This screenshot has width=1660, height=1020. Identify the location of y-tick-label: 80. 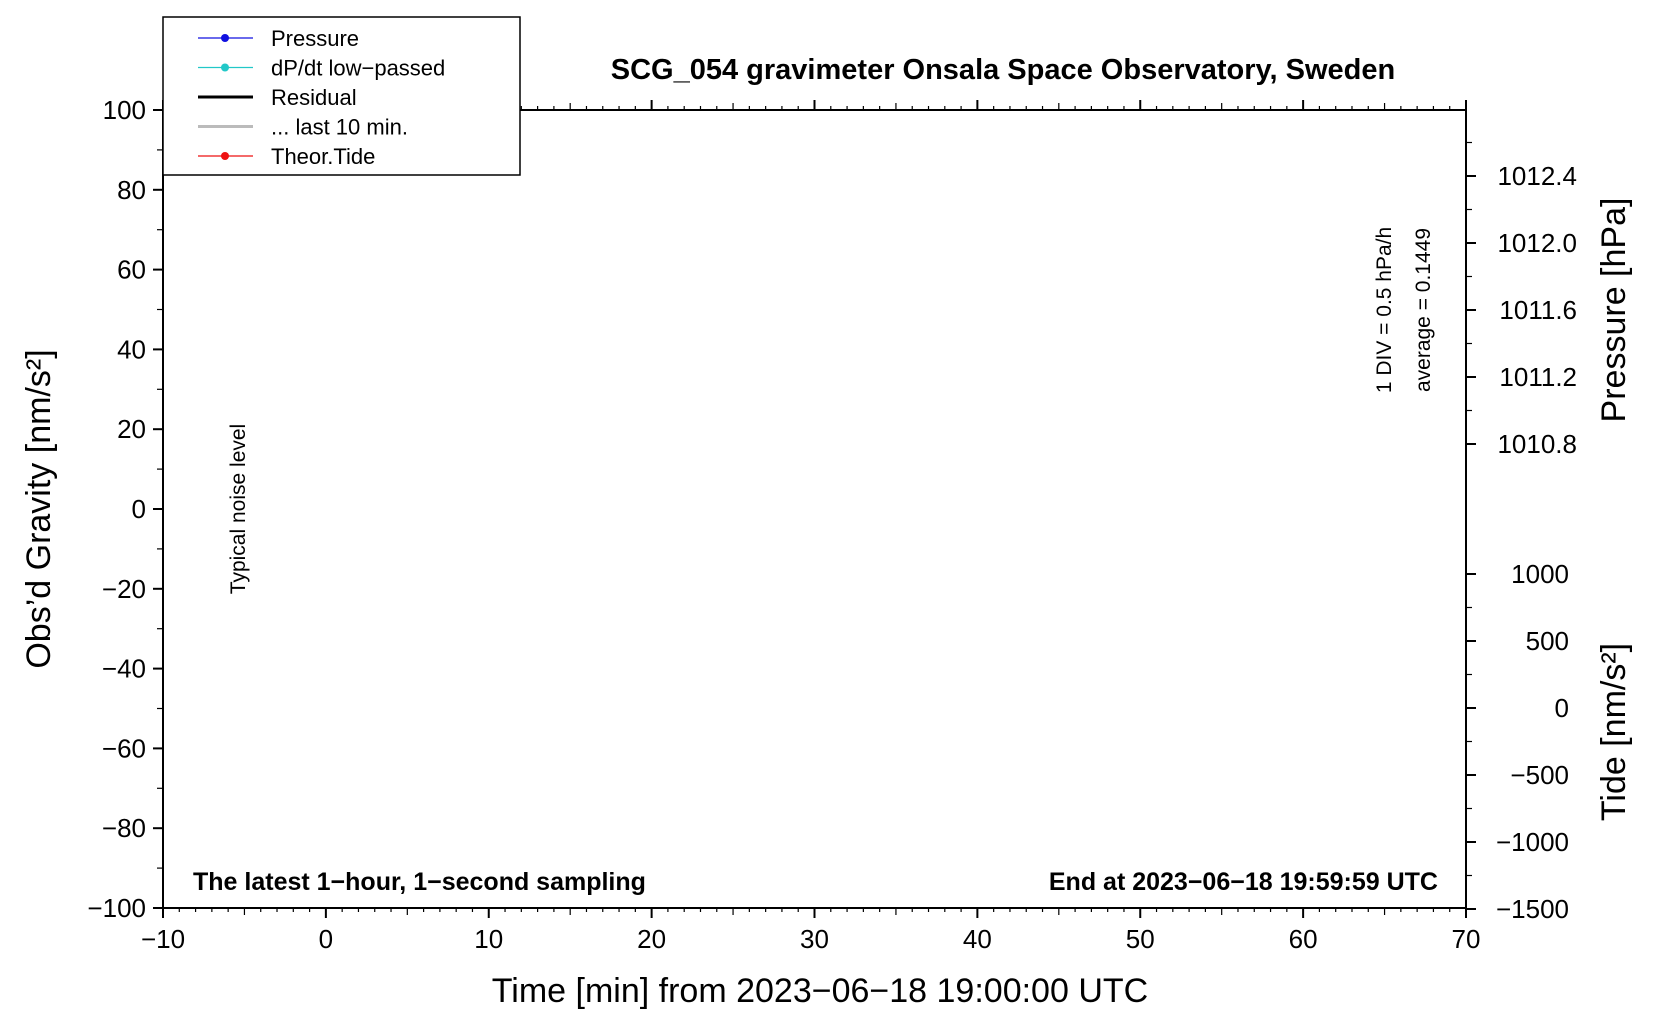
(131, 190).